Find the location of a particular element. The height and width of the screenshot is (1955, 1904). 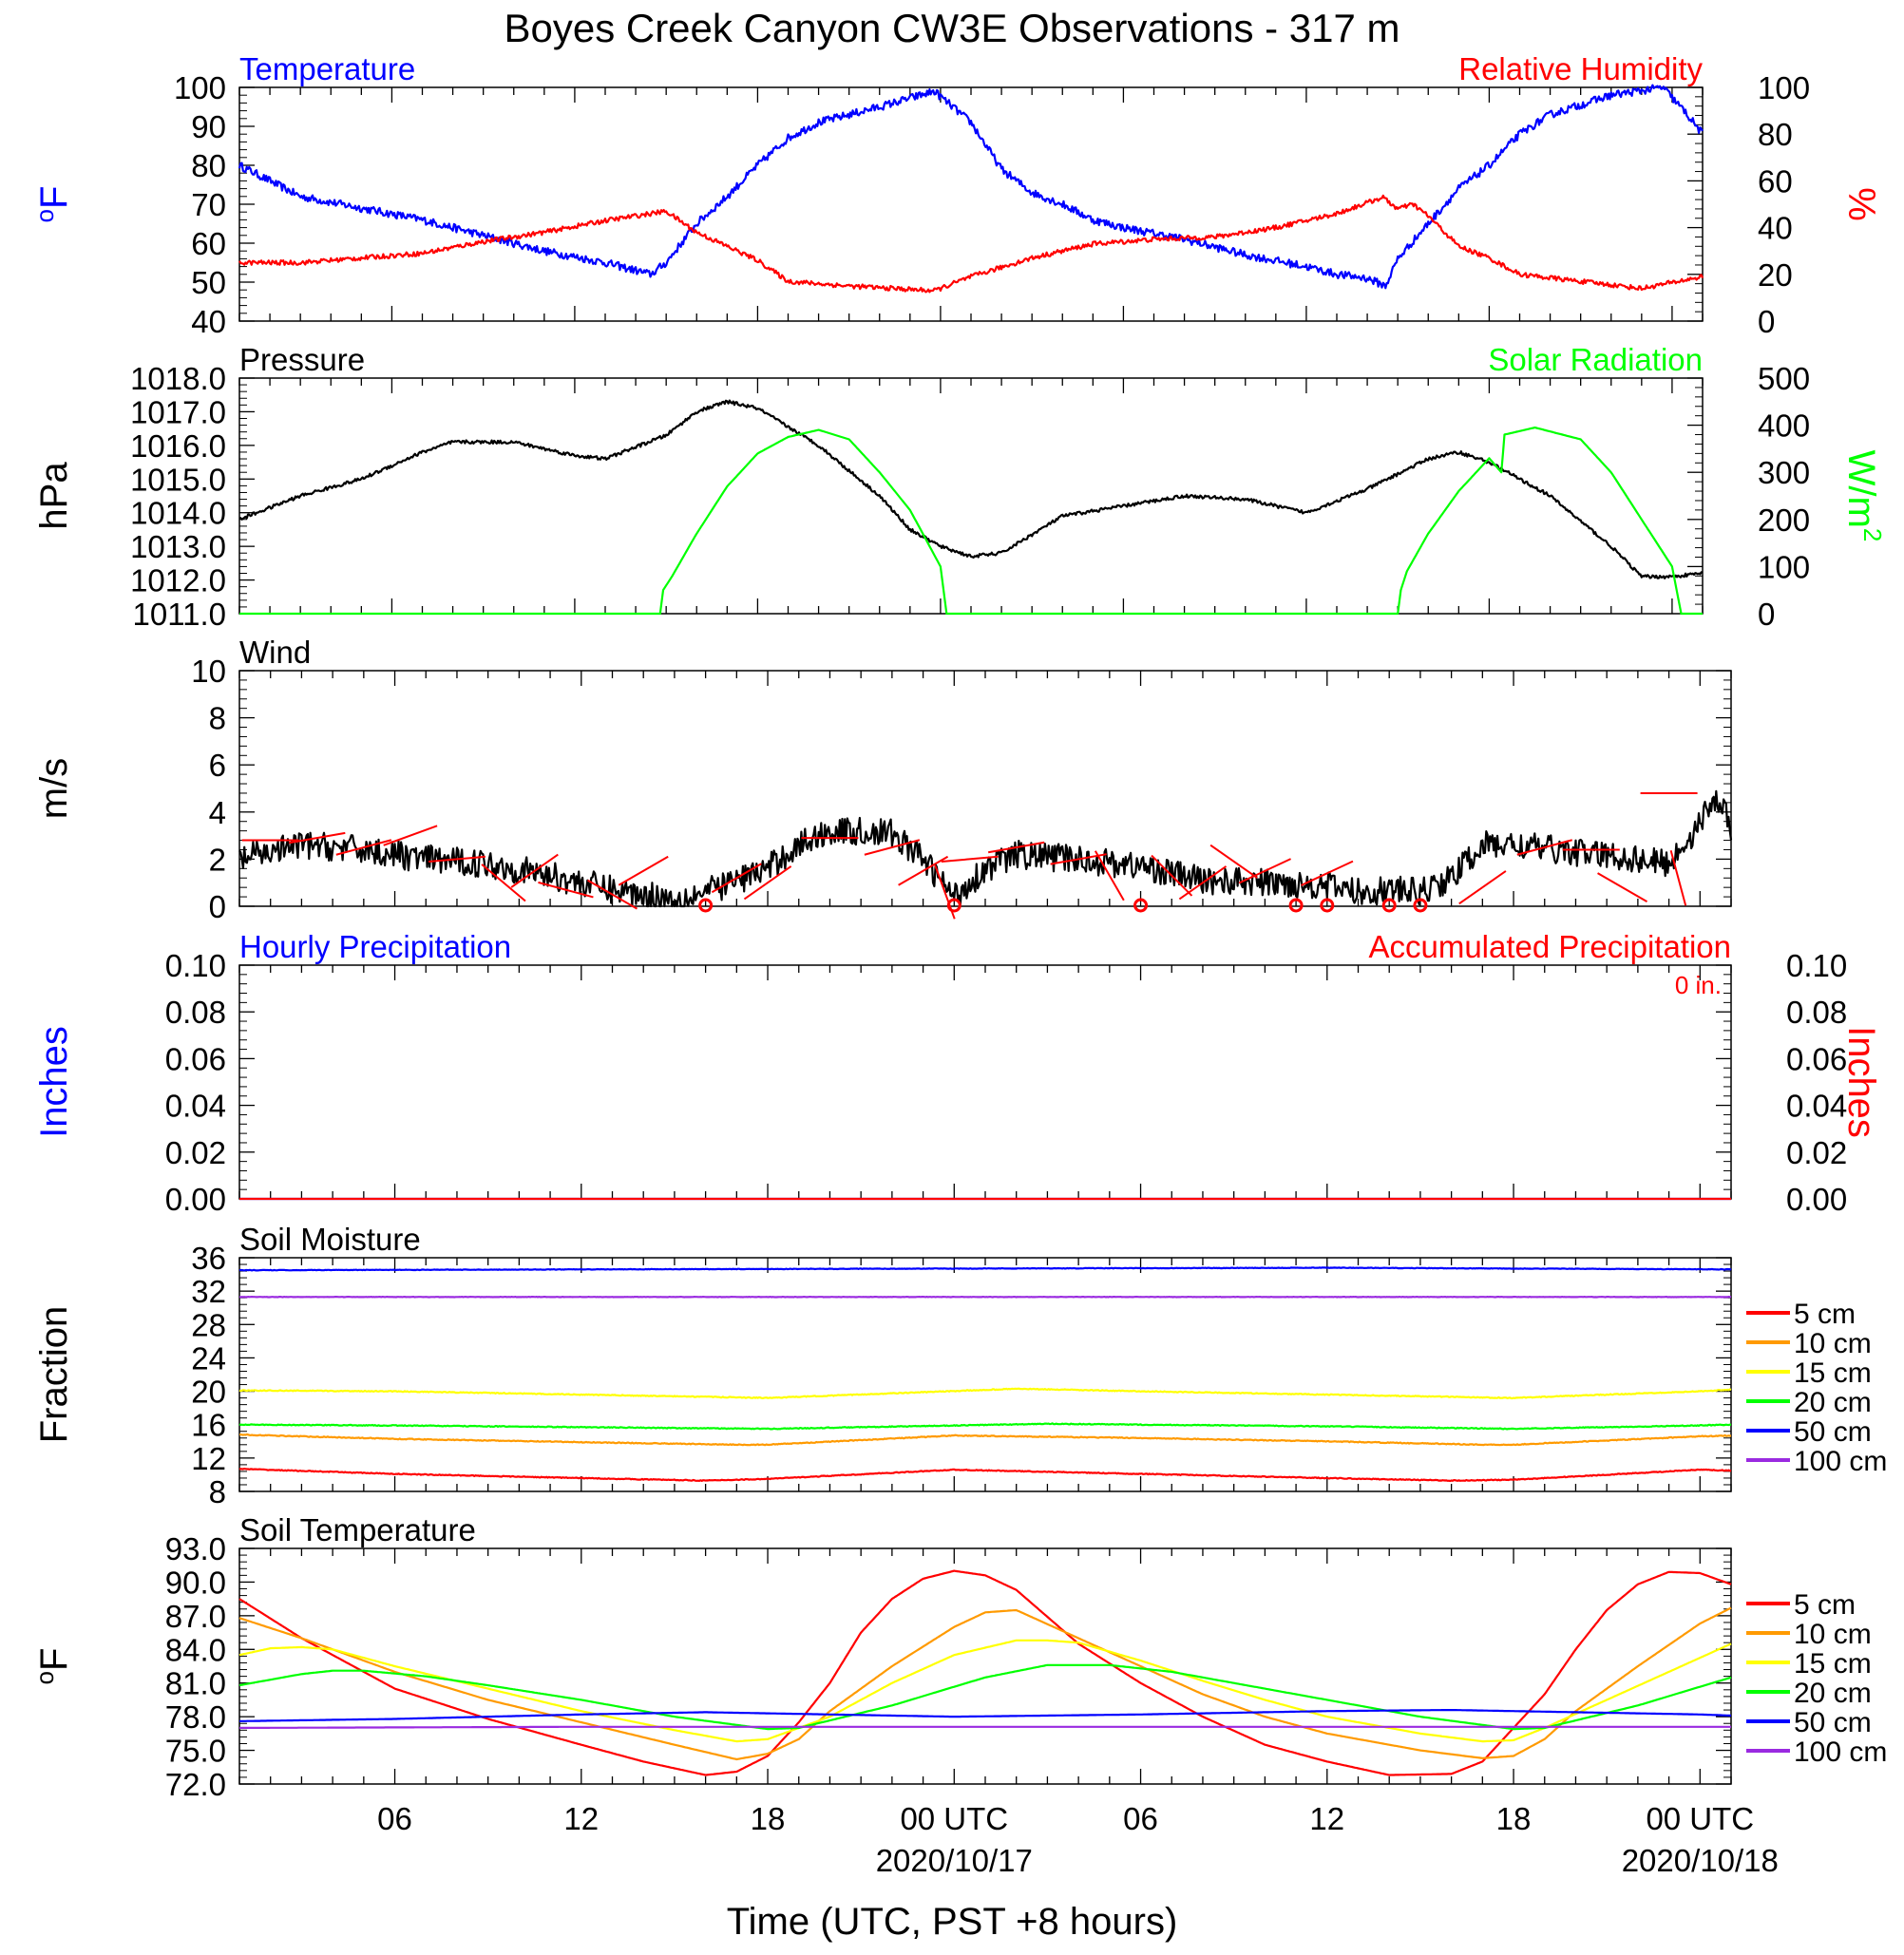

unit-letter: F is located at coordinates (54, 1659).